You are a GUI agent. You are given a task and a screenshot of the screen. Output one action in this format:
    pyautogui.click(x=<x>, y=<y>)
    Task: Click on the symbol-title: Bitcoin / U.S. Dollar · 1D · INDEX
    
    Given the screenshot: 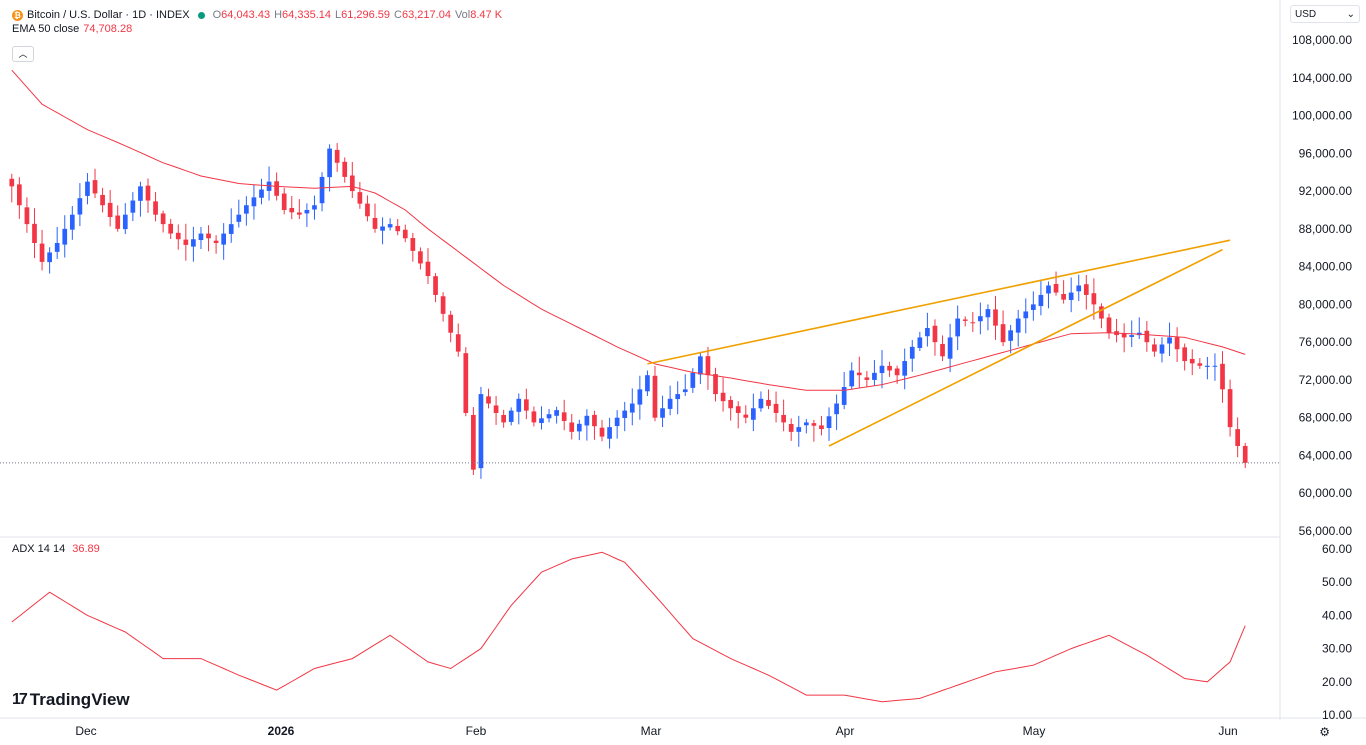 What is the action you would take?
    pyautogui.click(x=108, y=15)
    